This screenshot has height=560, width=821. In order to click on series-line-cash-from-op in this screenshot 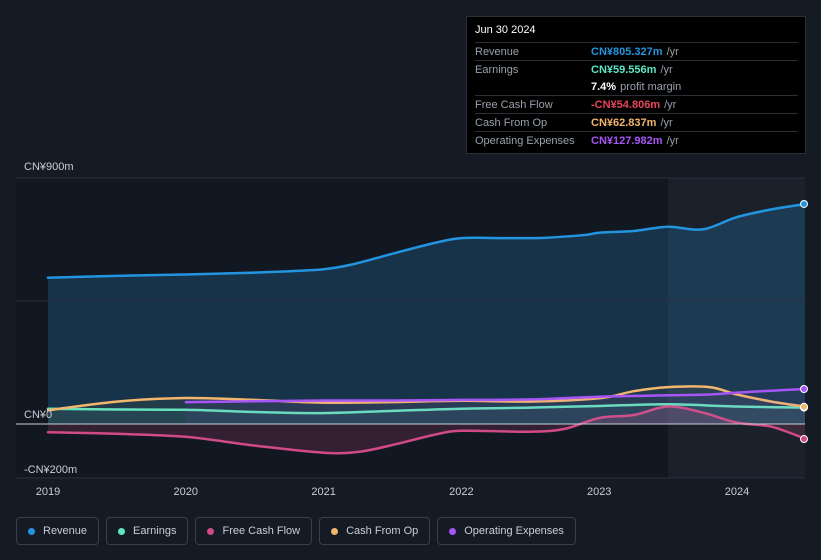, I will do `click(425, 398)`.